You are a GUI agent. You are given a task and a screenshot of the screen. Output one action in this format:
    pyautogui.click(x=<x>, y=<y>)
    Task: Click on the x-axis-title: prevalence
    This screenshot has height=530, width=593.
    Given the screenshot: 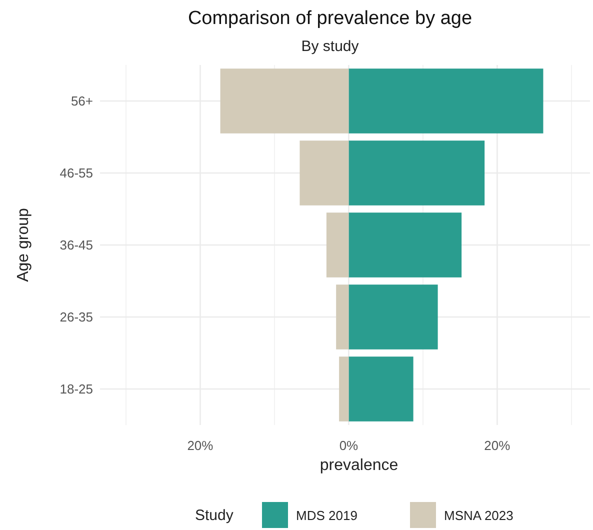 What is the action you would take?
    pyautogui.click(x=359, y=465)
    